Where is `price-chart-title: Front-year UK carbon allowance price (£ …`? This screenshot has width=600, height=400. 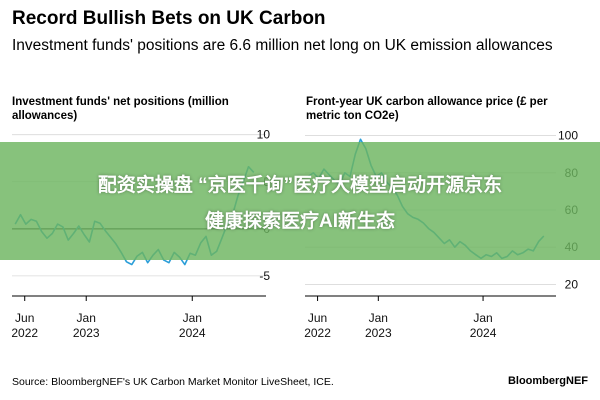
price-chart-title: Front-year UK carbon allowance price (£ … is located at coordinates (427, 109).